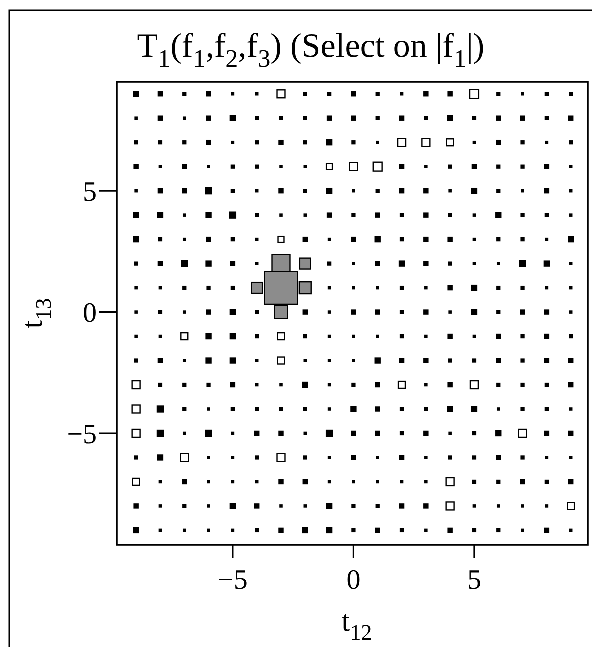  I want to click on x-tick-label: 5, so click(474, 580).